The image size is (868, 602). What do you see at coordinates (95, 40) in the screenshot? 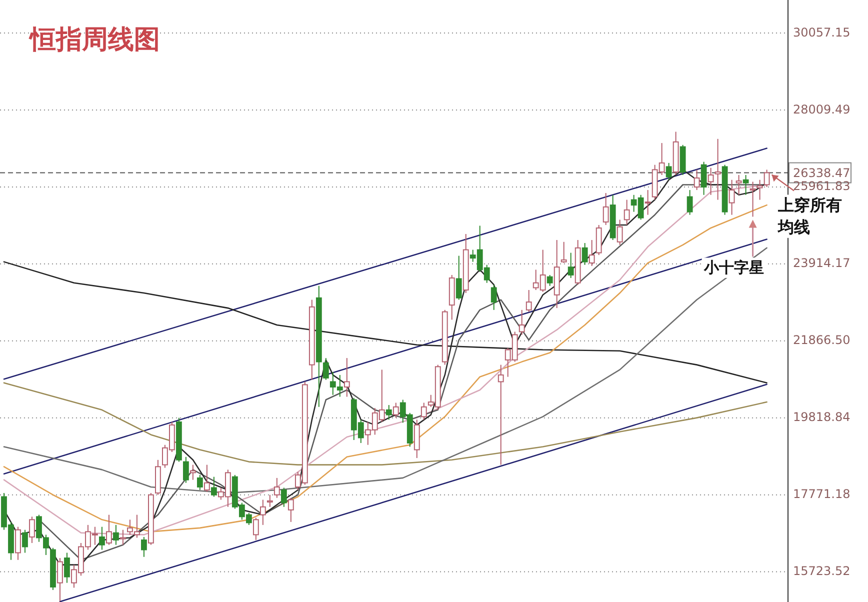
I see `title: 恒指周线图` at bounding box center [95, 40].